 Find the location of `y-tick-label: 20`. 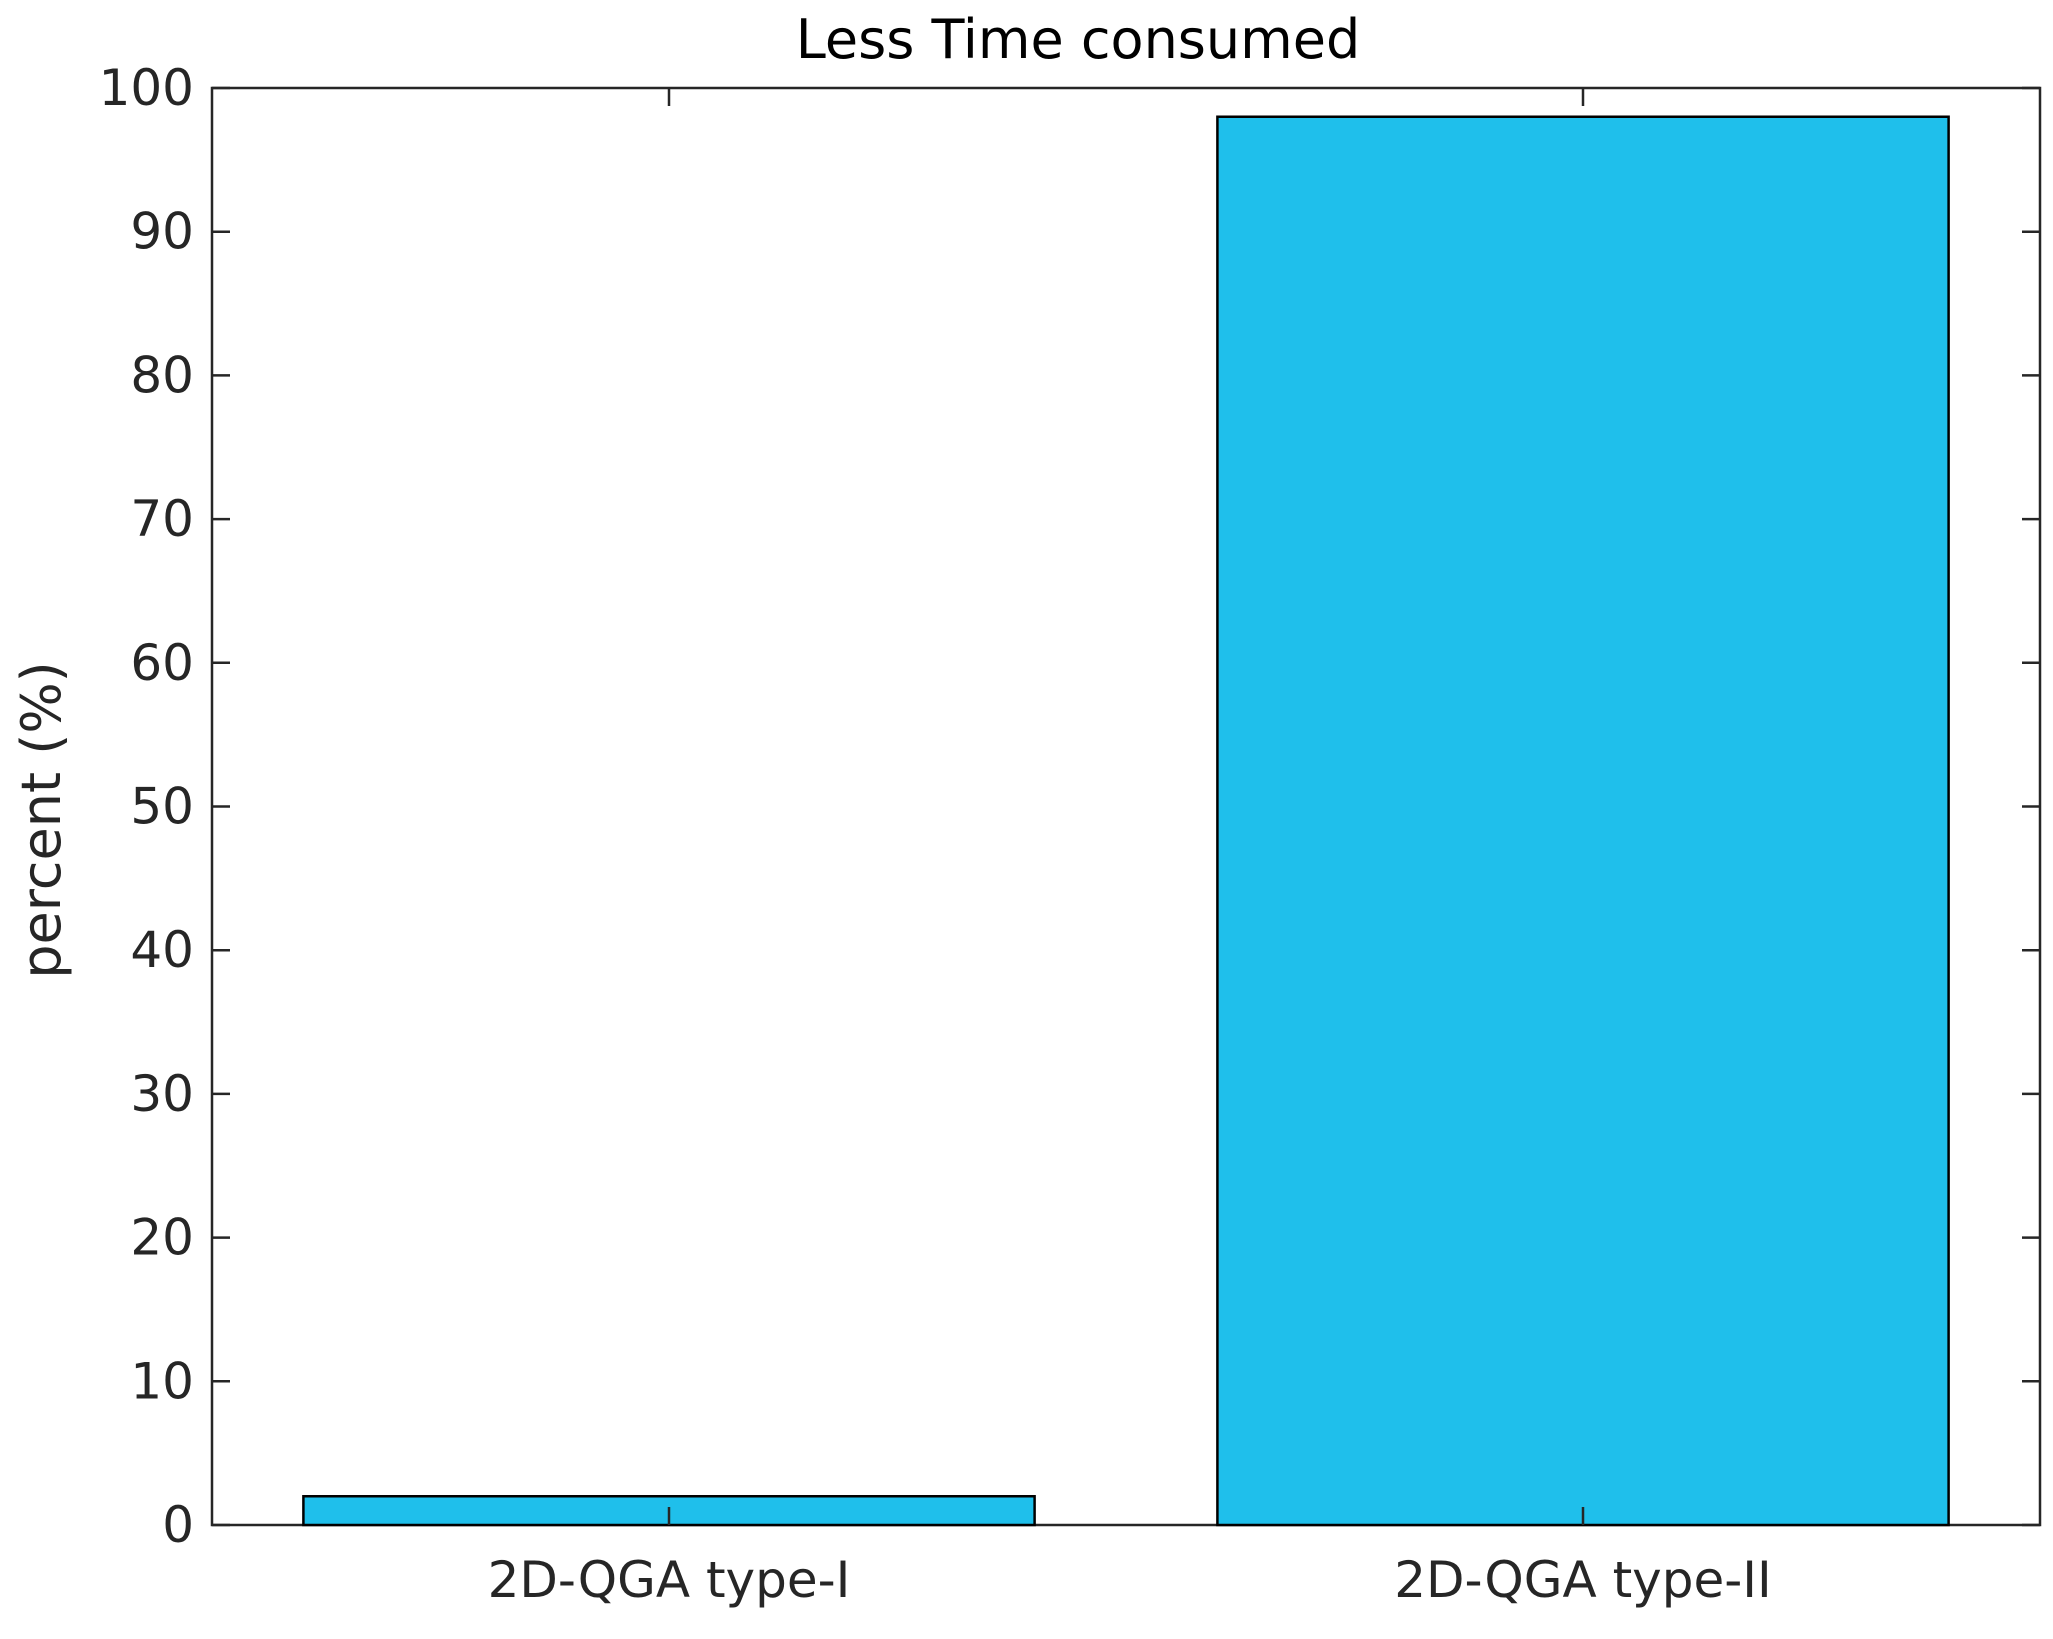

y-tick-label: 20 is located at coordinates (162, 1238).